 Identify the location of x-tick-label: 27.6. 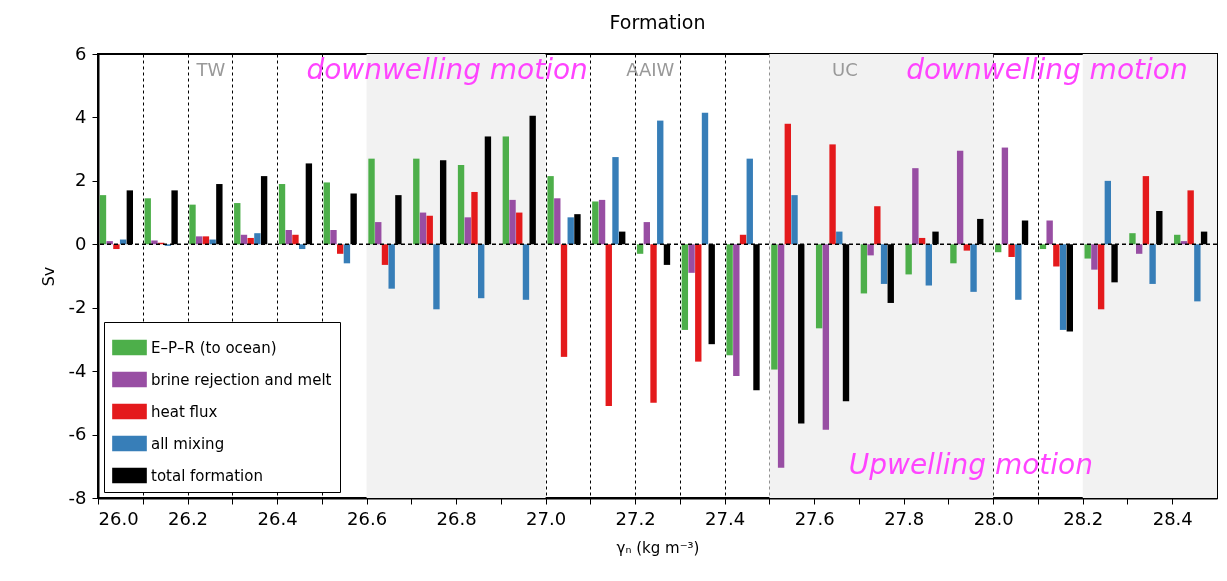
(814, 518).